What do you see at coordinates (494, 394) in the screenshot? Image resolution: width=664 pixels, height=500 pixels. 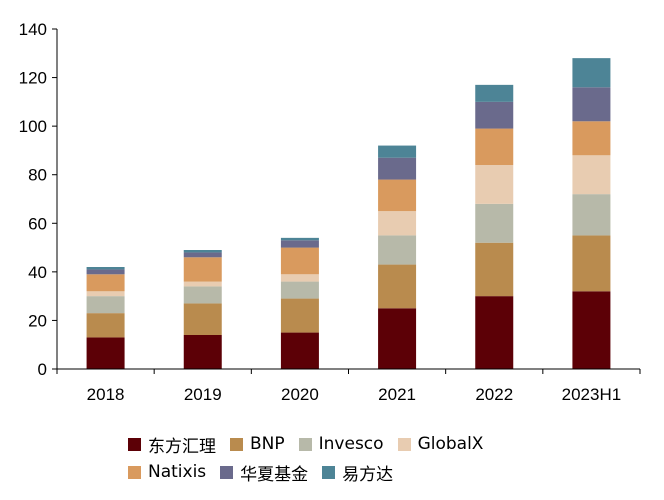 I see `x-tick-label: 2022` at bounding box center [494, 394].